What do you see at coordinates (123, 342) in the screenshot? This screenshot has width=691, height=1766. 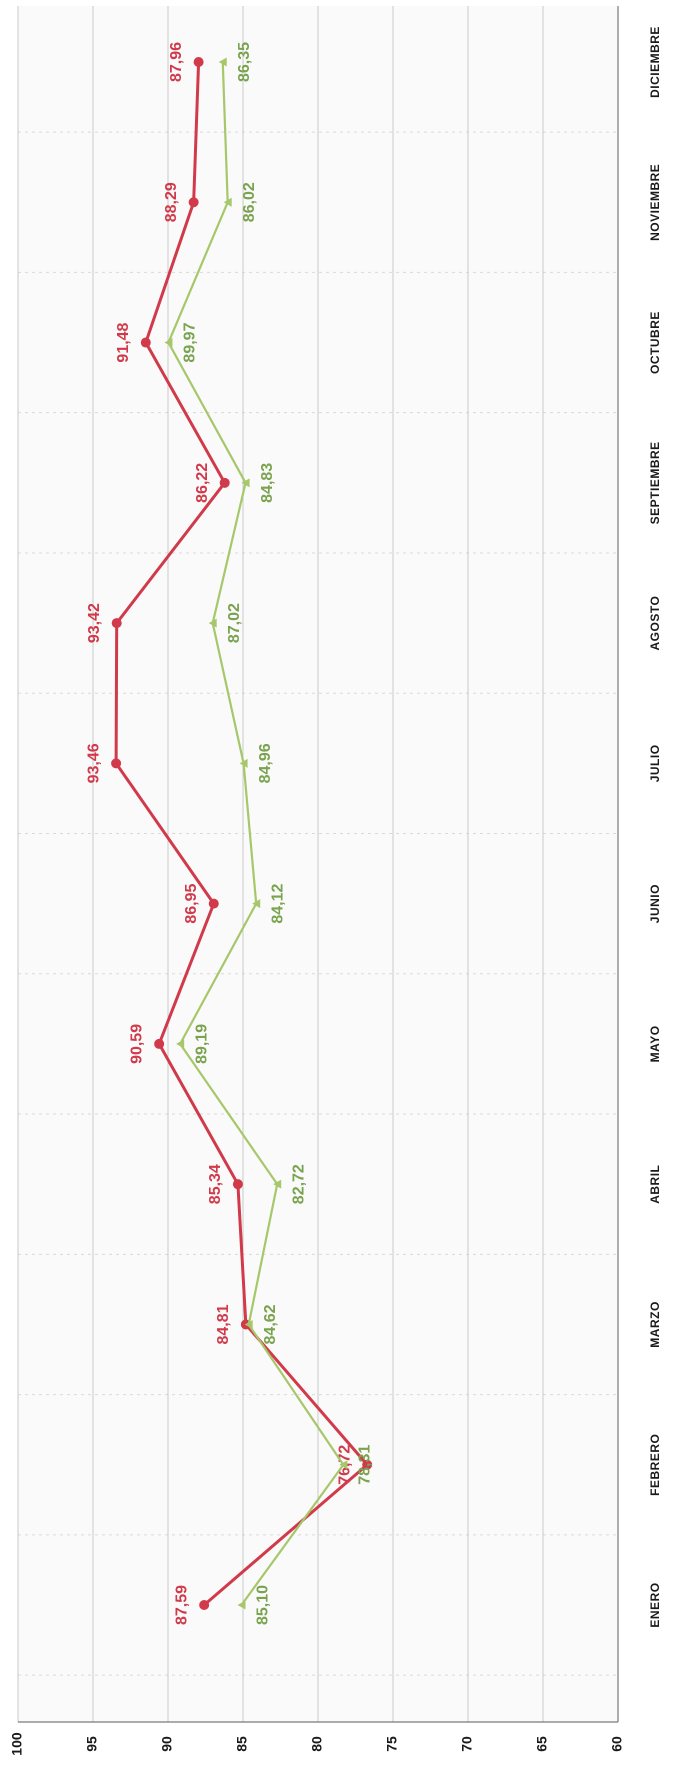 I see `data-label-red: 91,48` at bounding box center [123, 342].